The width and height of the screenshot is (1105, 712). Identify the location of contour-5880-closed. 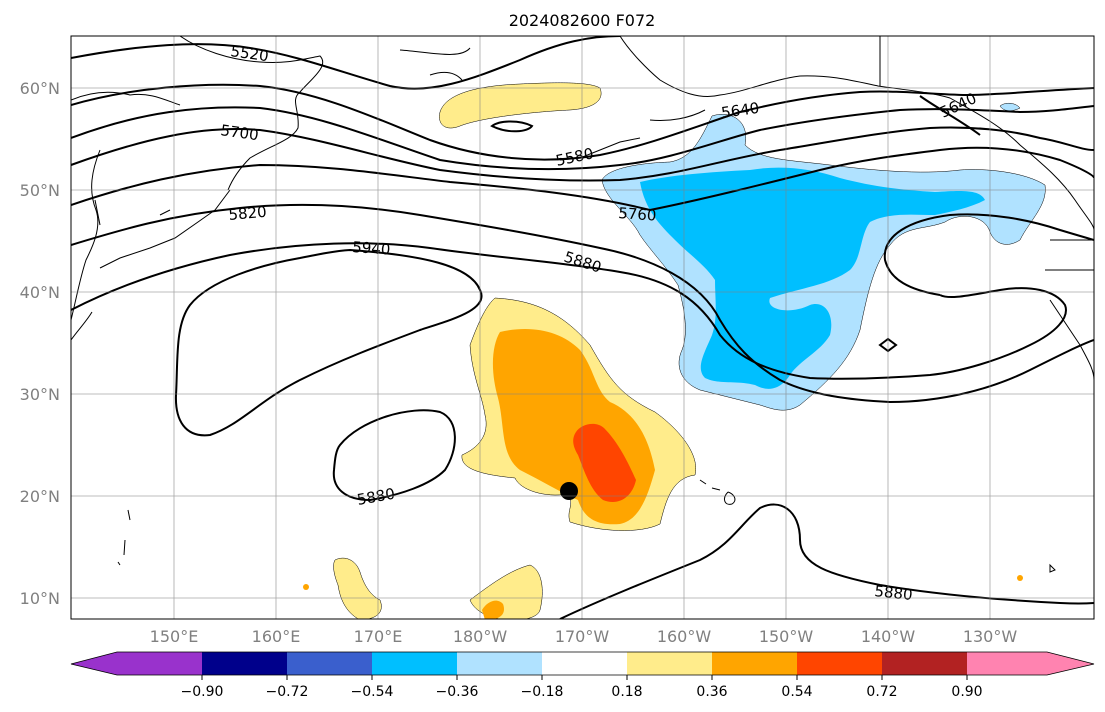
(394, 455).